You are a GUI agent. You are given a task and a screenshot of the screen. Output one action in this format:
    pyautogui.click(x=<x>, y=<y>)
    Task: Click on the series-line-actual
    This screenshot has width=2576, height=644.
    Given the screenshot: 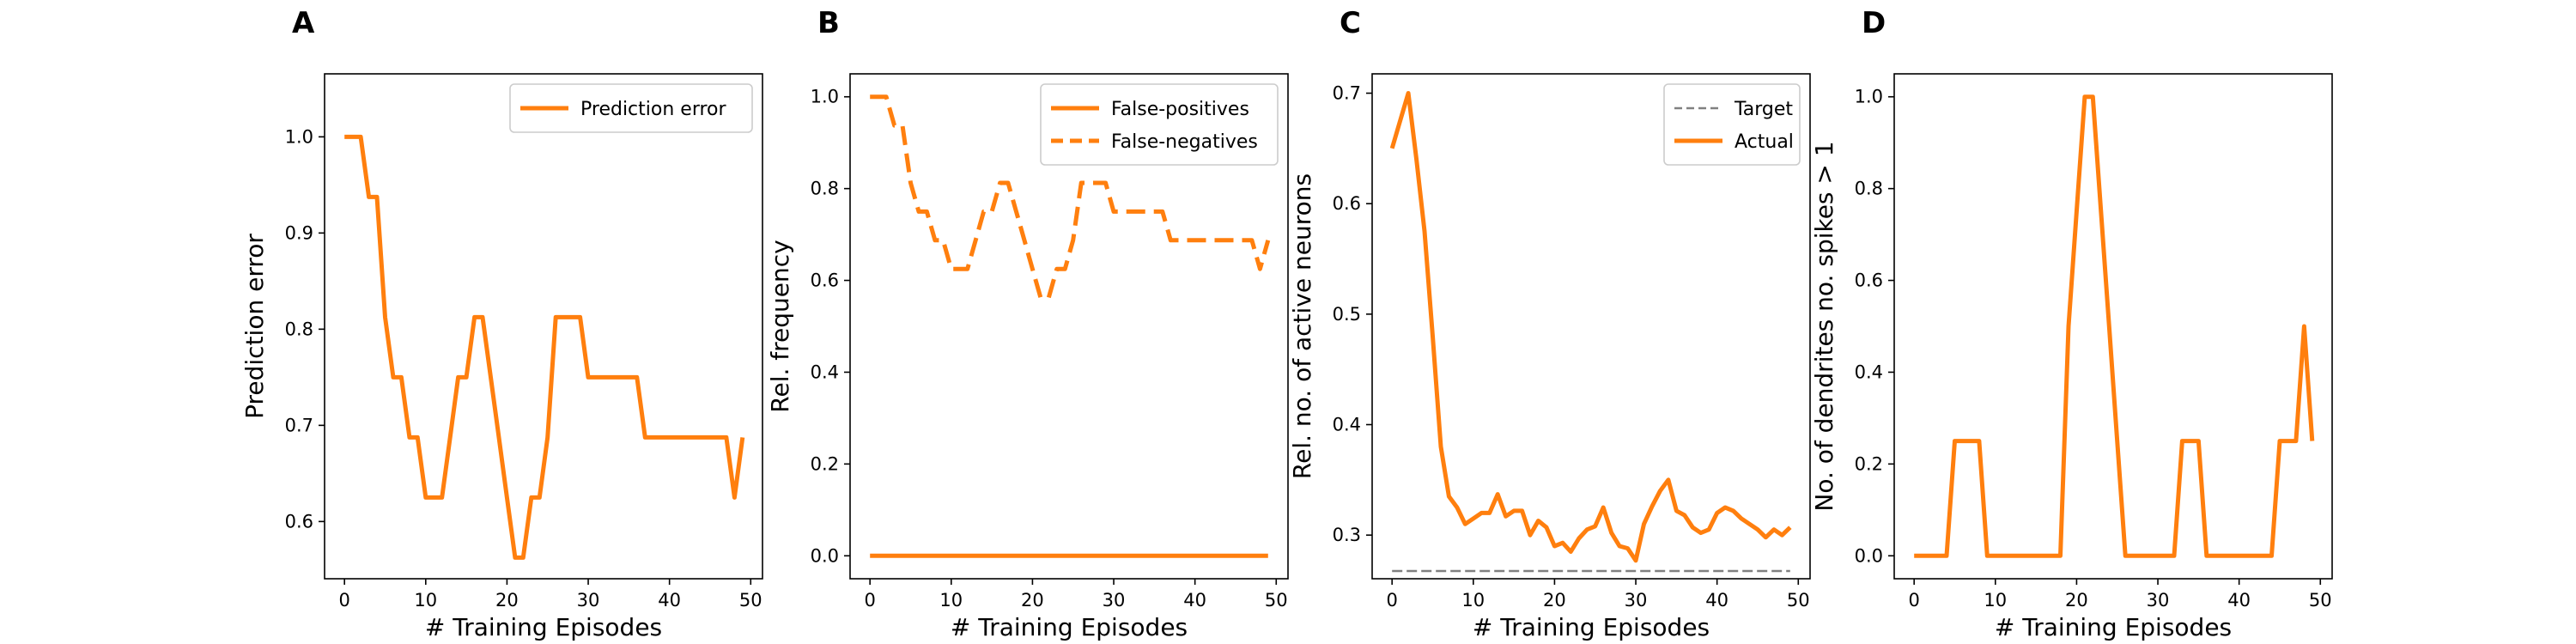 What is the action you would take?
    pyautogui.click(x=1590, y=327)
    